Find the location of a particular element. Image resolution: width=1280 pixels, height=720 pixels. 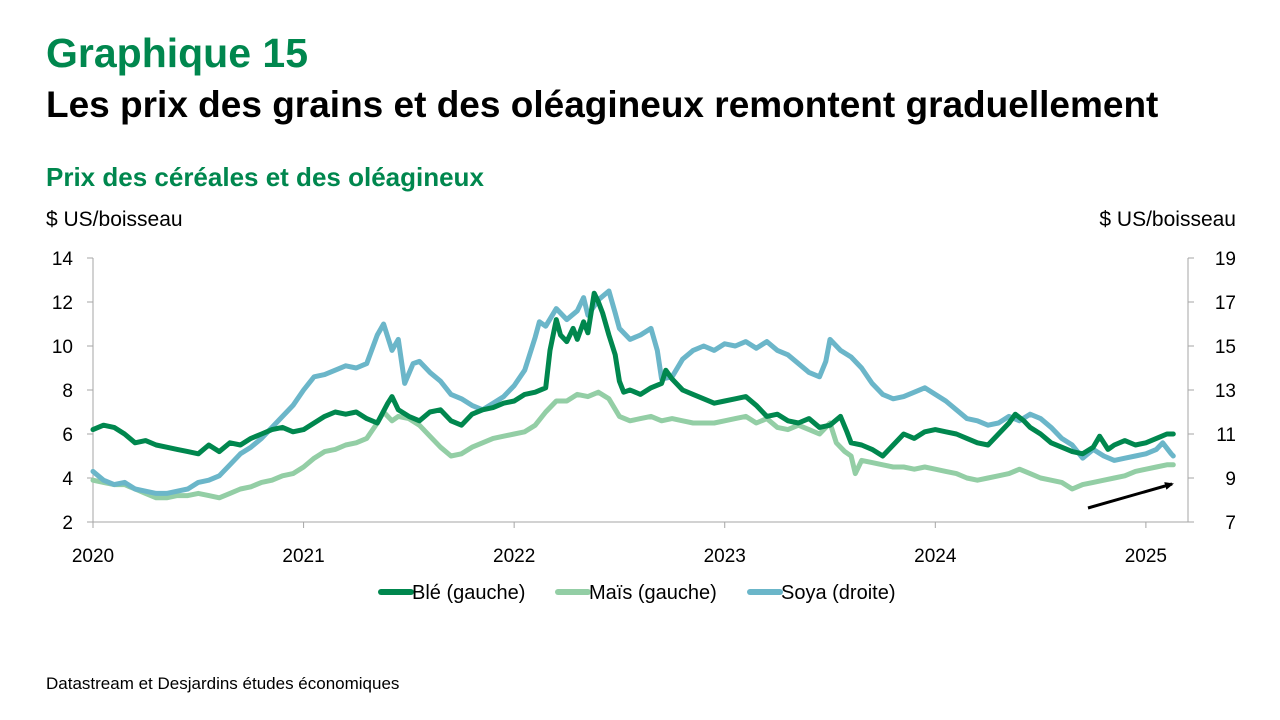

legend: Blé (gauche) Maïs (gauche) Soya (droite) is located at coordinates (637, 593).